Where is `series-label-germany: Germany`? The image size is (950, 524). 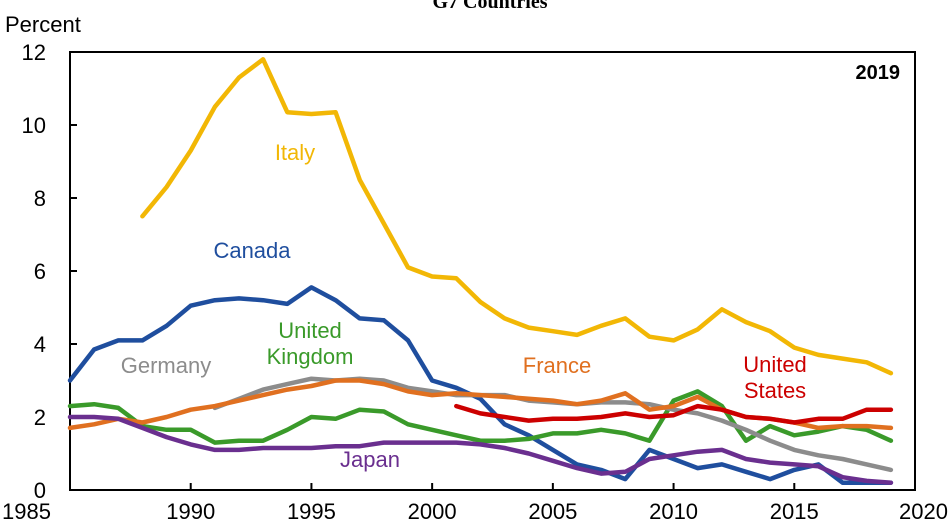
series-label-germany: Germany is located at coordinates (166, 365).